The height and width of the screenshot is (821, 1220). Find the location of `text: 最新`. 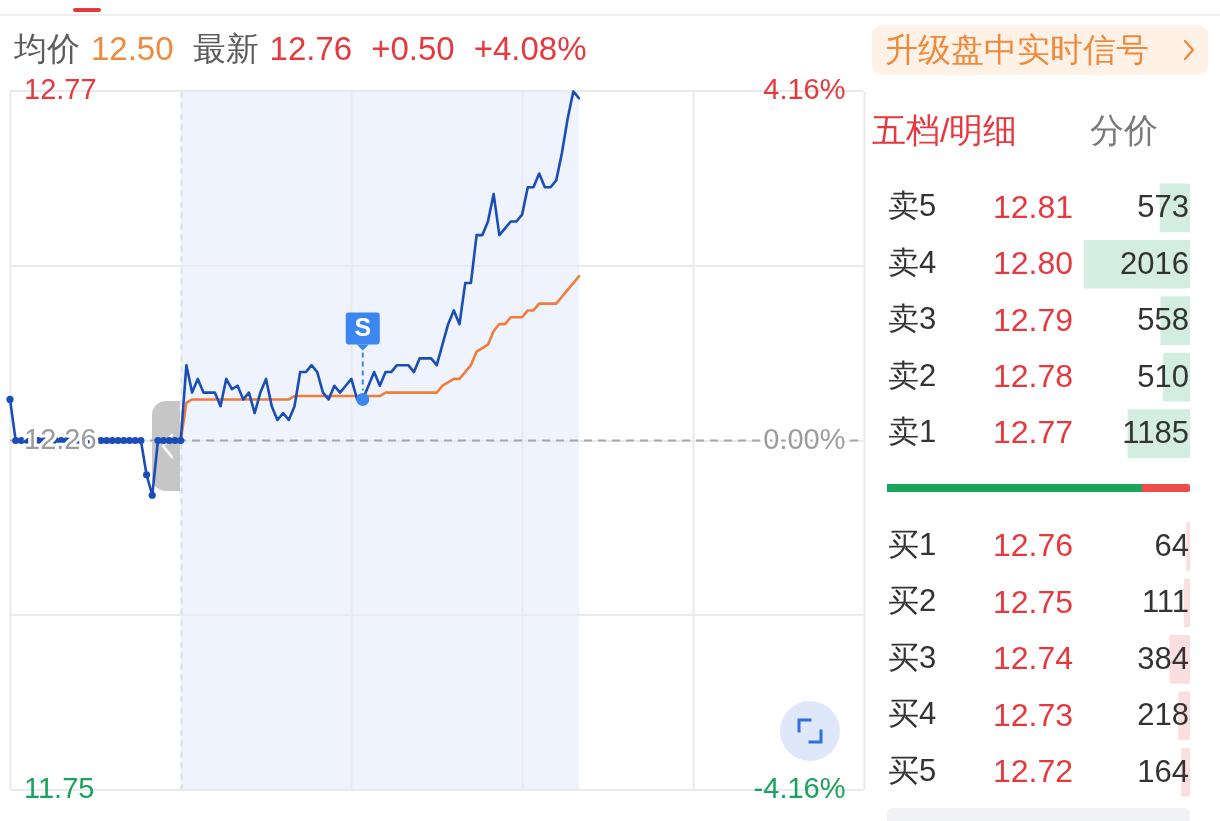

text: 最新 is located at coordinates (225, 49).